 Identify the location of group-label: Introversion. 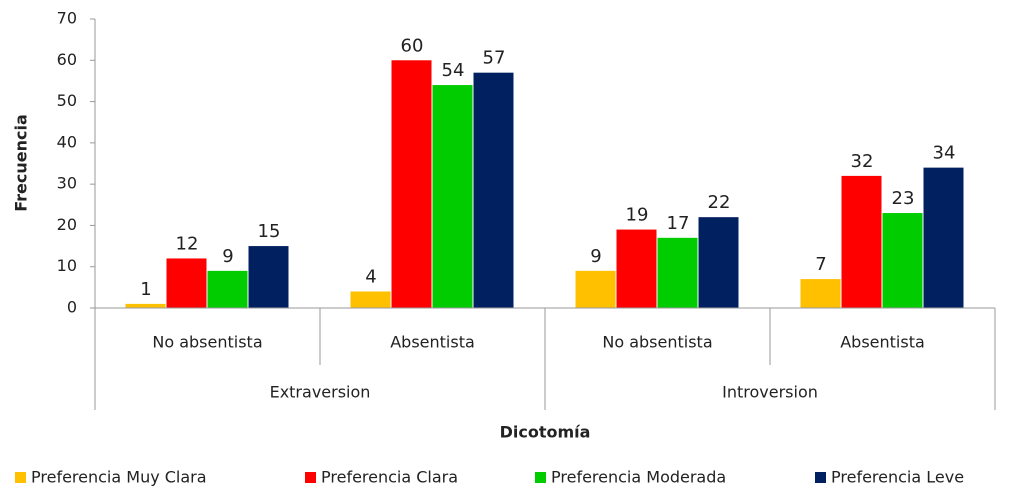
(770, 392).